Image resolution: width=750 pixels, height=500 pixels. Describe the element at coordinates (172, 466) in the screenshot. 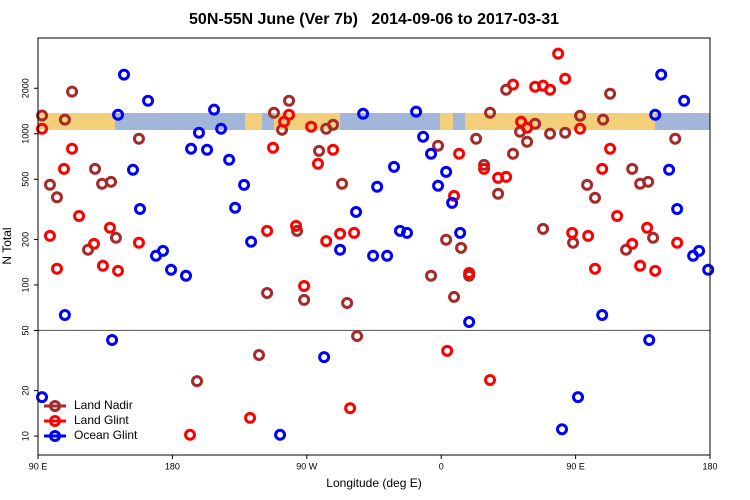

I see `x-tick-label: 180` at that location.